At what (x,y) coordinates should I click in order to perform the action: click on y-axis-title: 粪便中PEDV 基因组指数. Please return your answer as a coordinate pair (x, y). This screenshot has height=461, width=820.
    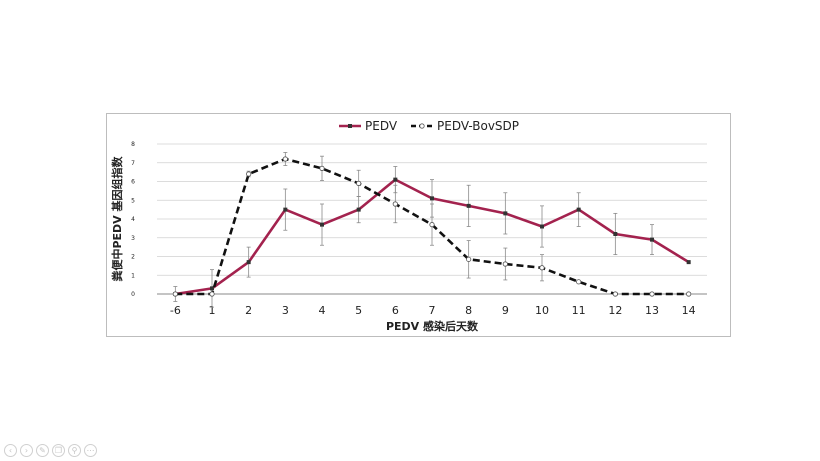
    Looking at the image, I should click on (117, 218).